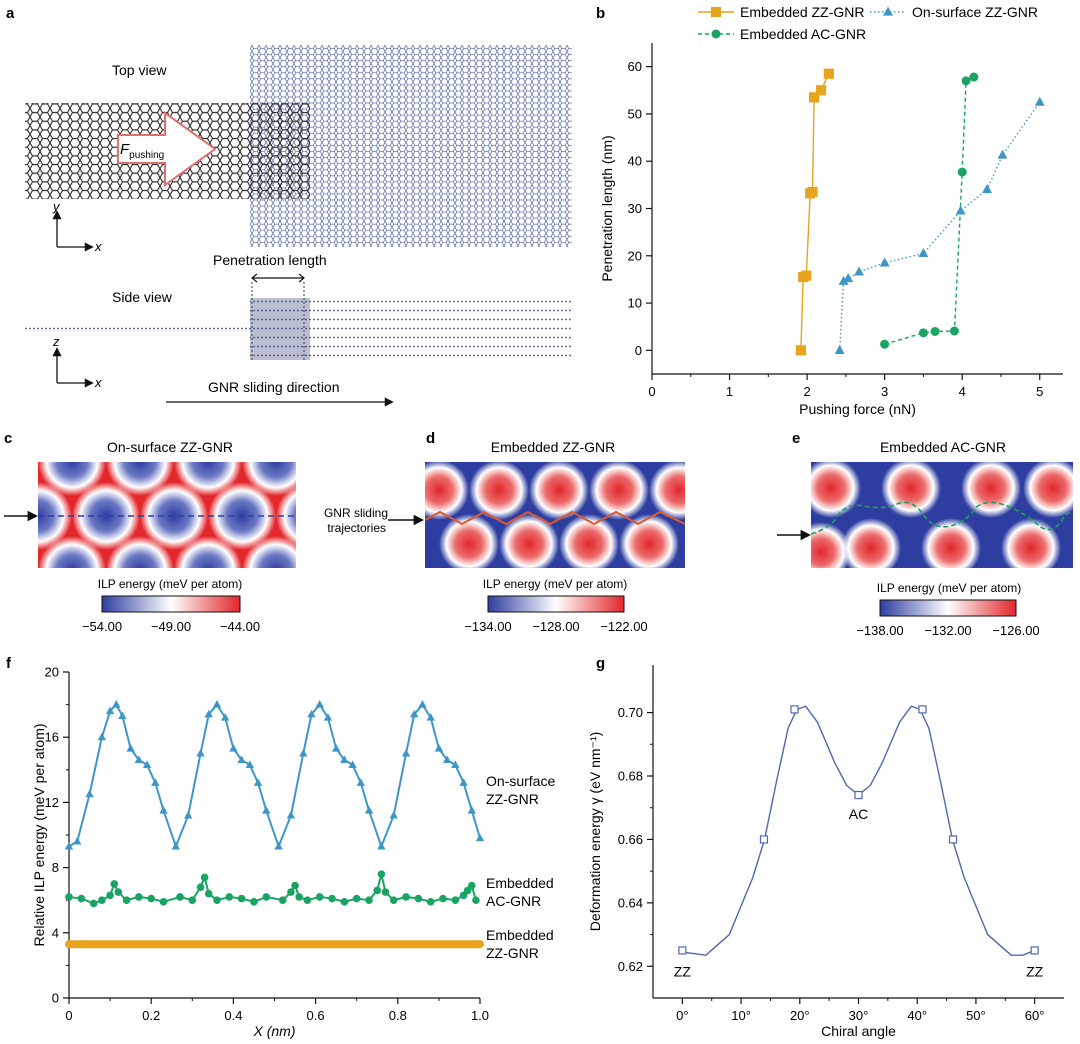 Image resolution: width=1080 pixels, height=1044 pixels. What do you see at coordinates (480, 1015) in the screenshot?
I see `f-x-tick-label: 1.0` at bounding box center [480, 1015].